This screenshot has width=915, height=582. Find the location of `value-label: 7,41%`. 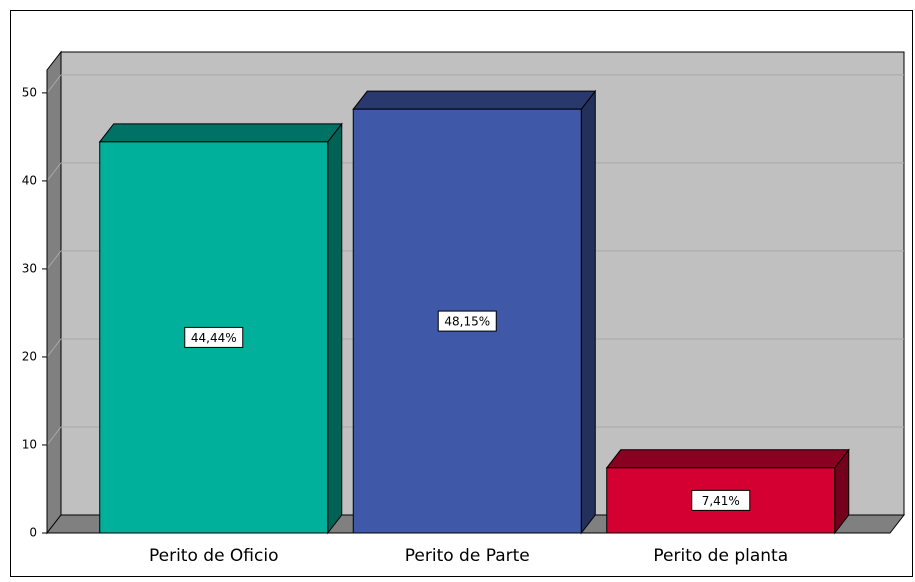

value-label: 7,41% is located at coordinates (721, 501).